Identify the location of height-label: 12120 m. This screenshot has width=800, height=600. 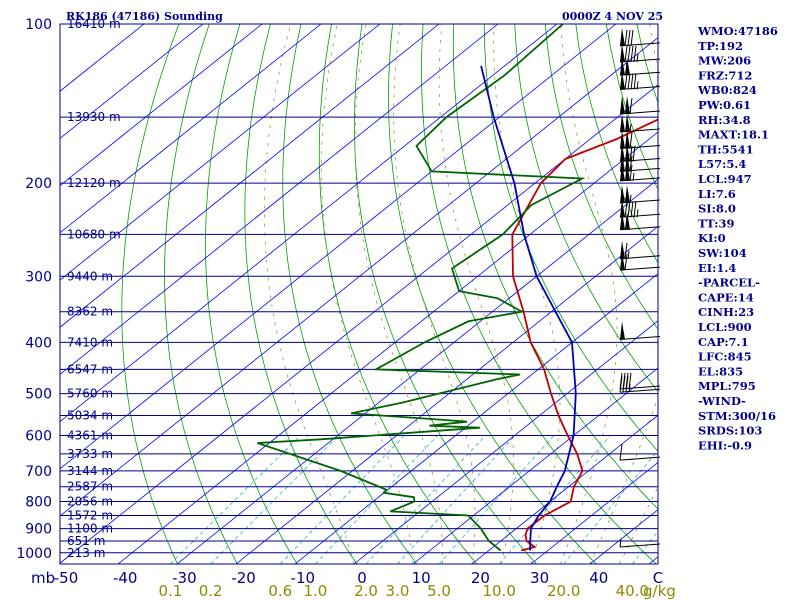
(94, 183).